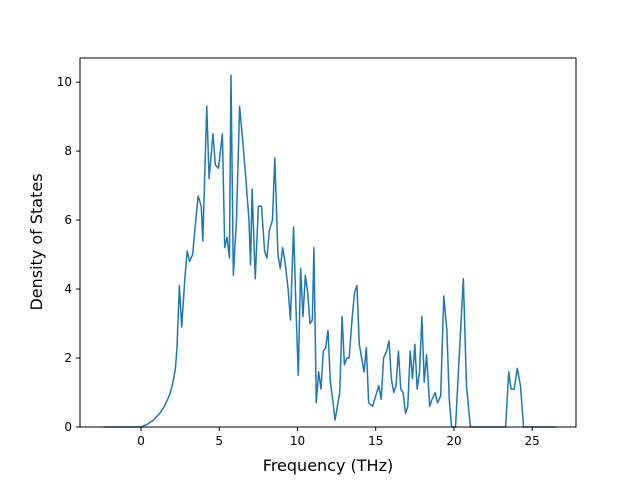  Describe the element at coordinates (141, 441) in the screenshot. I see `x-tick-label: 0` at that location.